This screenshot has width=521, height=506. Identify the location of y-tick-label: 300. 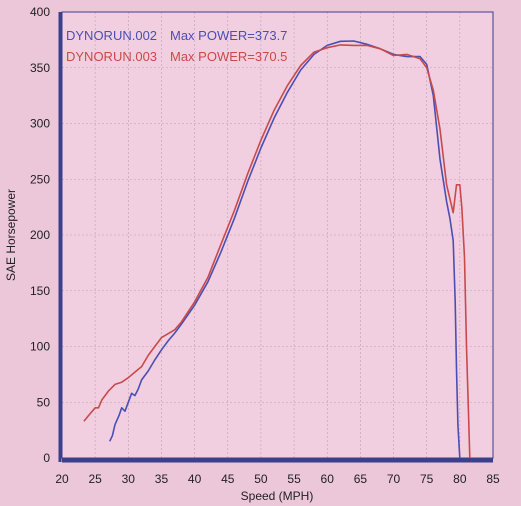
(40, 124).